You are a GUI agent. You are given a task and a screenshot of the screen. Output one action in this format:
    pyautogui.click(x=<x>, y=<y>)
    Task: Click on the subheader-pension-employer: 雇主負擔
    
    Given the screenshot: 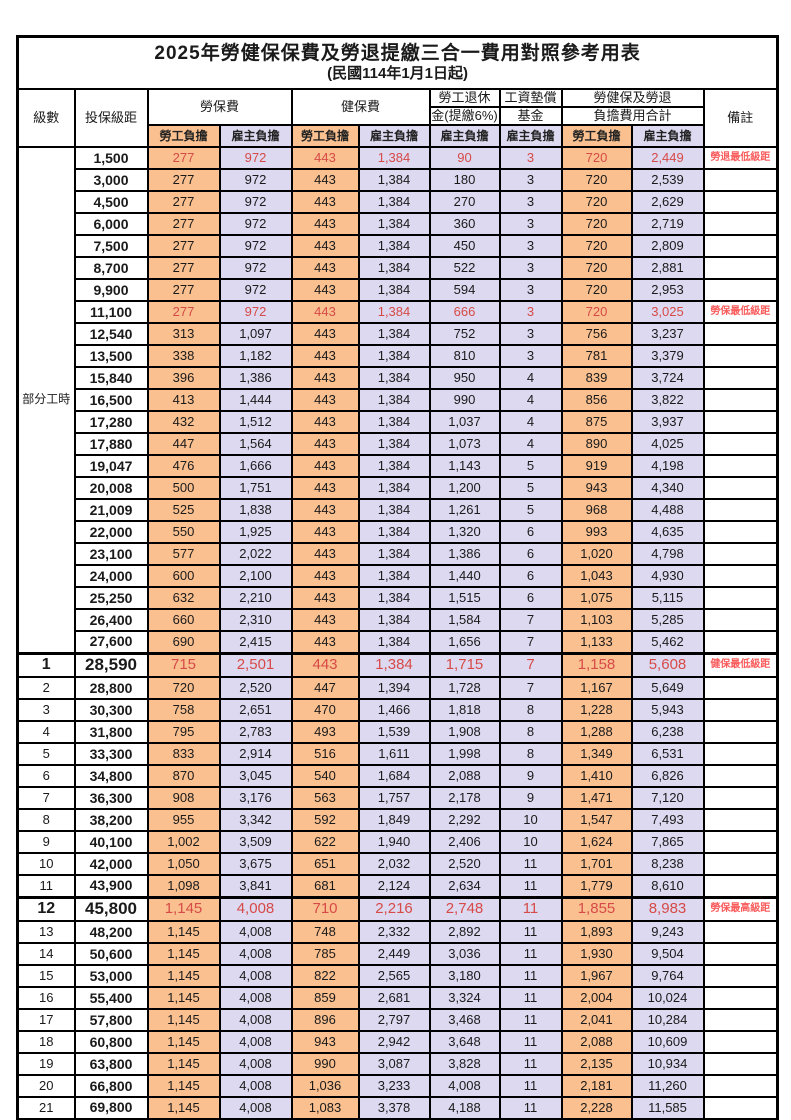 What is the action you would take?
    pyautogui.click(x=464, y=136)
    